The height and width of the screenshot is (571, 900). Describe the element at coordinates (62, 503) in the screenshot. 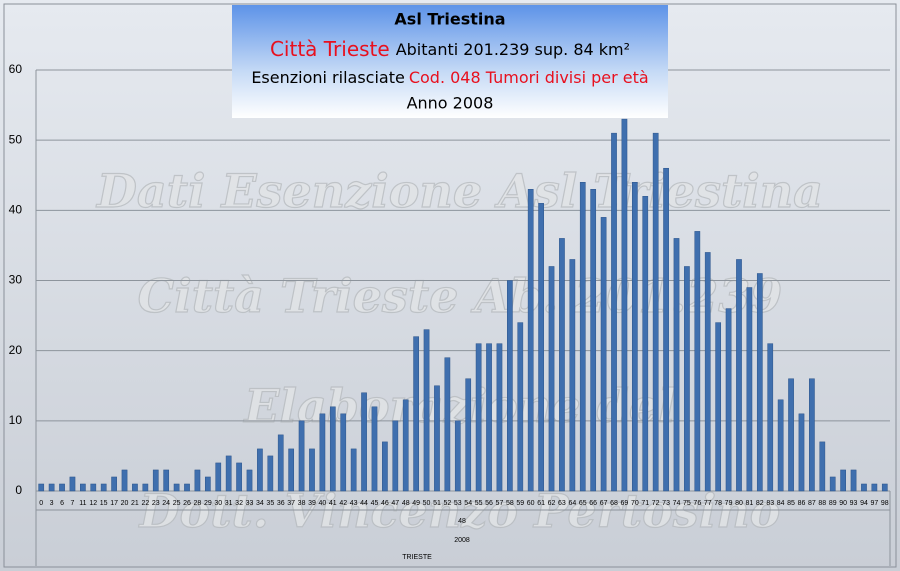

I see `x-tick-label: 6` at that location.